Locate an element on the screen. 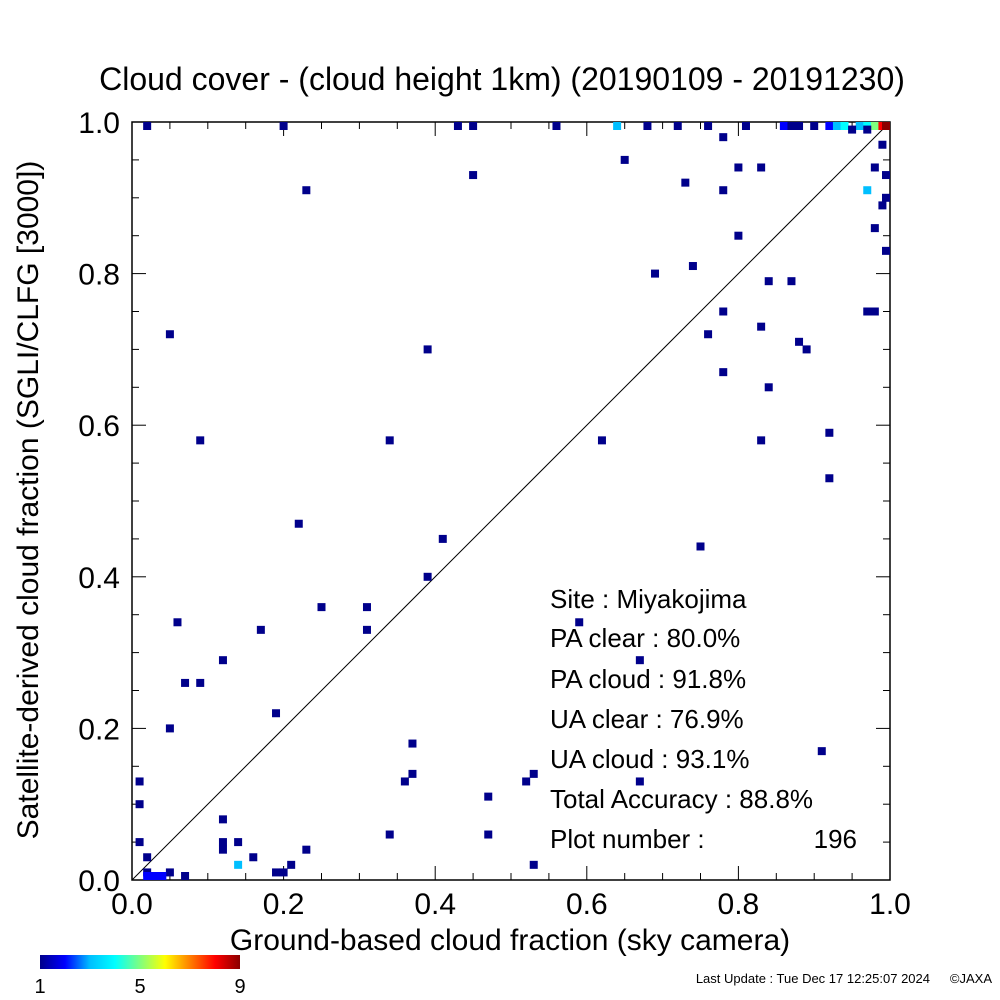  colorbar-label-max: 9 is located at coordinates (239, 987).